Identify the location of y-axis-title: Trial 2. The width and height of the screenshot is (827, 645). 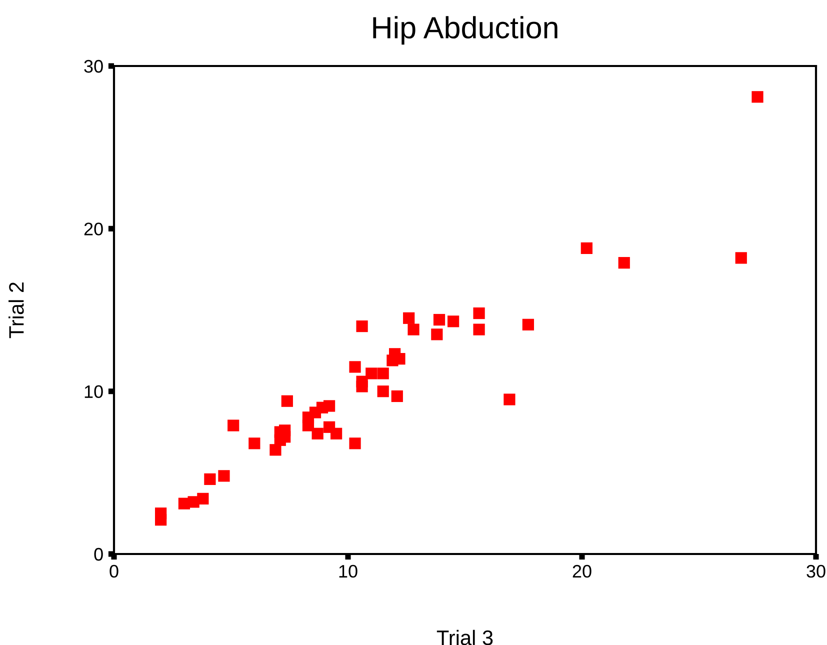
(16, 310).